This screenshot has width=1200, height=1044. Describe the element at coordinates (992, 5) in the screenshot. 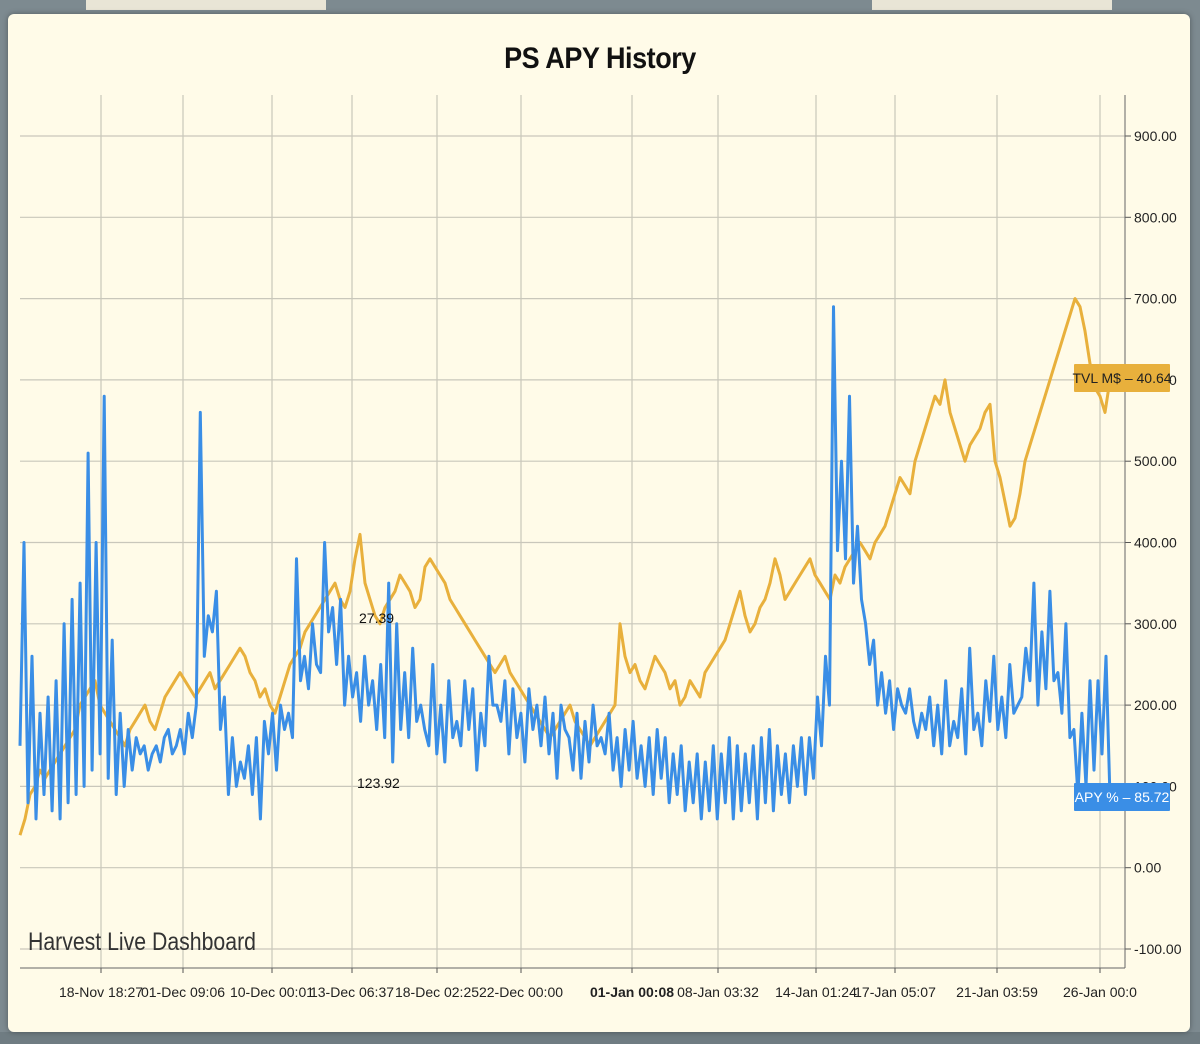

I see `background-panel-right` at that location.